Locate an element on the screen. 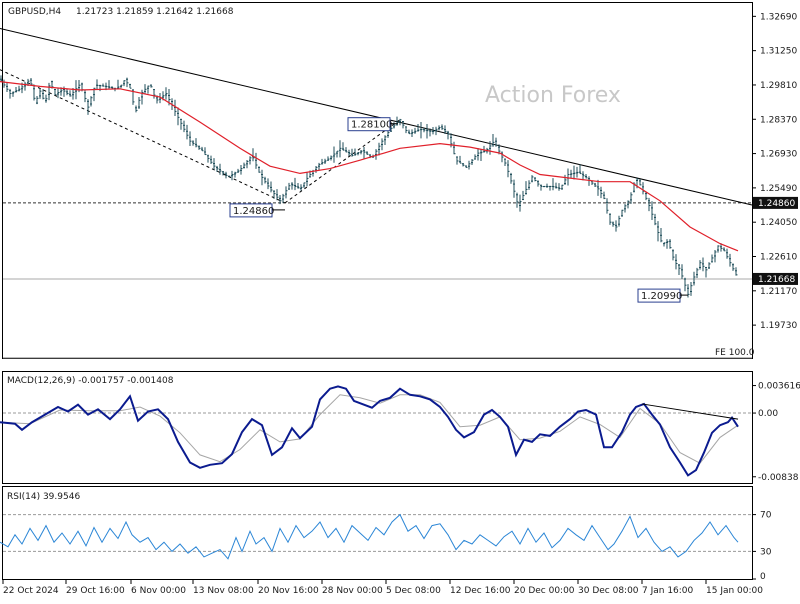 This screenshot has width=800, height=604. macd-axis-label: 0.003616 is located at coordinates (779, 387).